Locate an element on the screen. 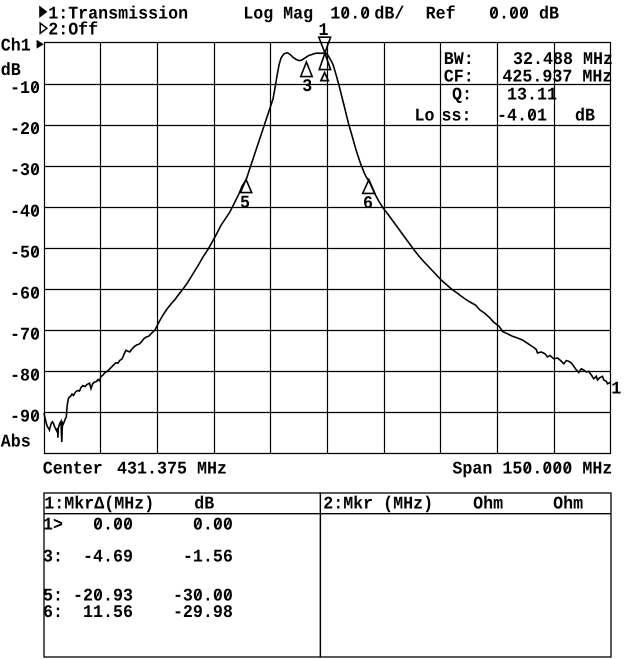 The width and height of the screenshot is (640, 659). svg-text: 6 is located at coordinates (368, 204).